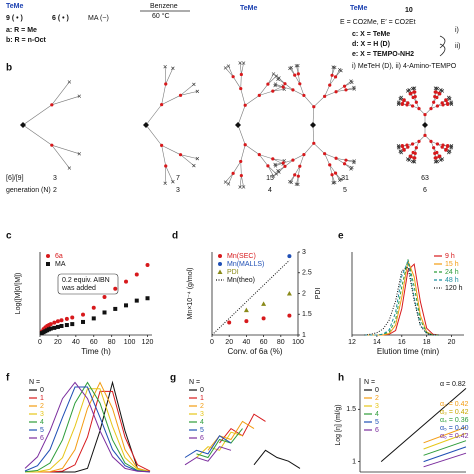  I want to click on x-axis-title: Time (h), so click(96, 351).